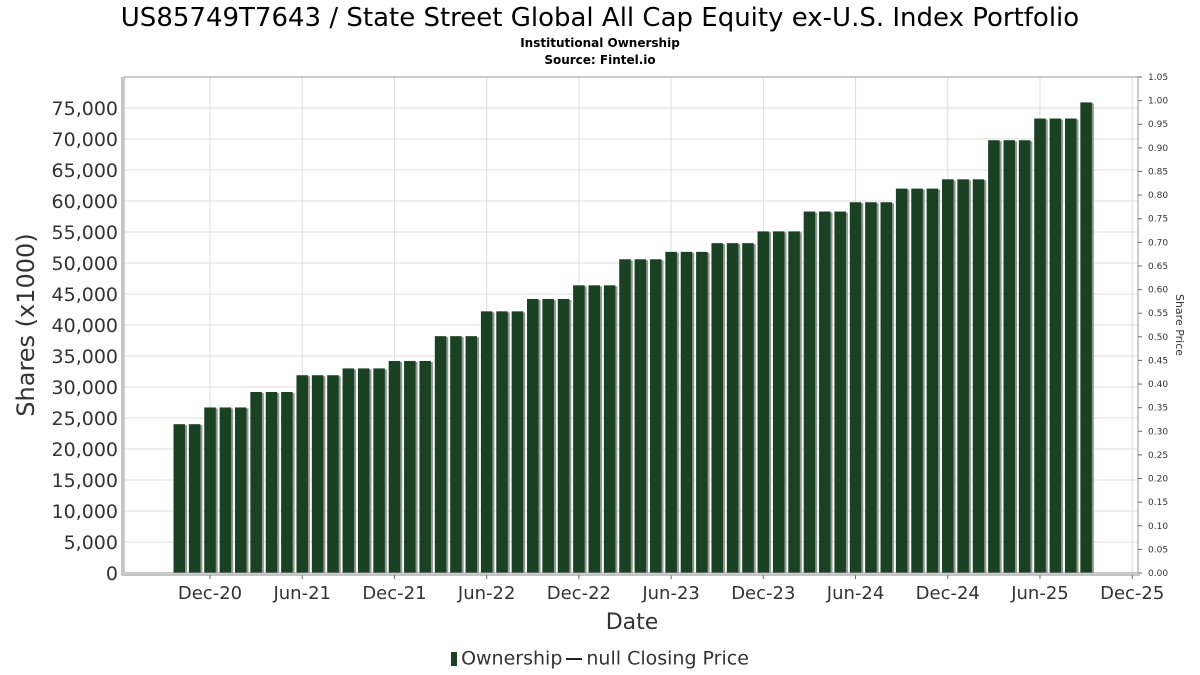 The height and width of the screenshot is (675, 1200). What do you see at coordinates (948, 593) in the screenshot?
I see `x-tick-label: Dec-24` at bounding box center [948, 593].